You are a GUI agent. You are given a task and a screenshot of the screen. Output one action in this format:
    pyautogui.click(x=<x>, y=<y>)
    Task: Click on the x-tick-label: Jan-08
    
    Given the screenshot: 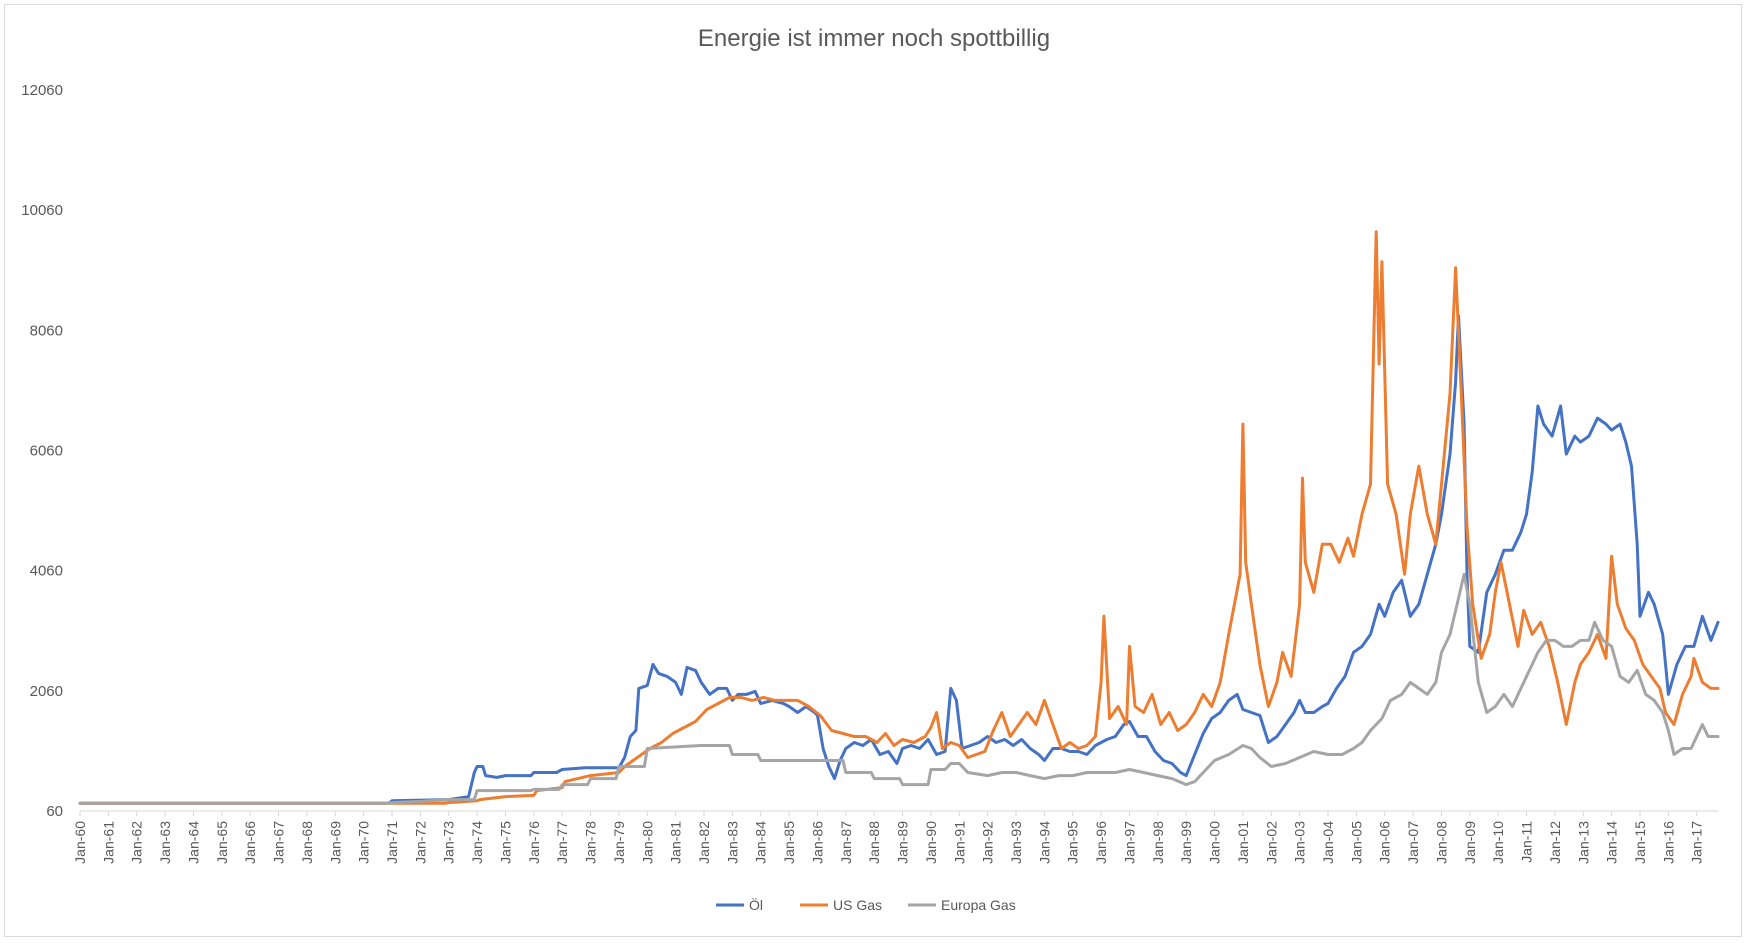 What is the action you would take?
    pyautogui.click(x=1441, y=842)
    